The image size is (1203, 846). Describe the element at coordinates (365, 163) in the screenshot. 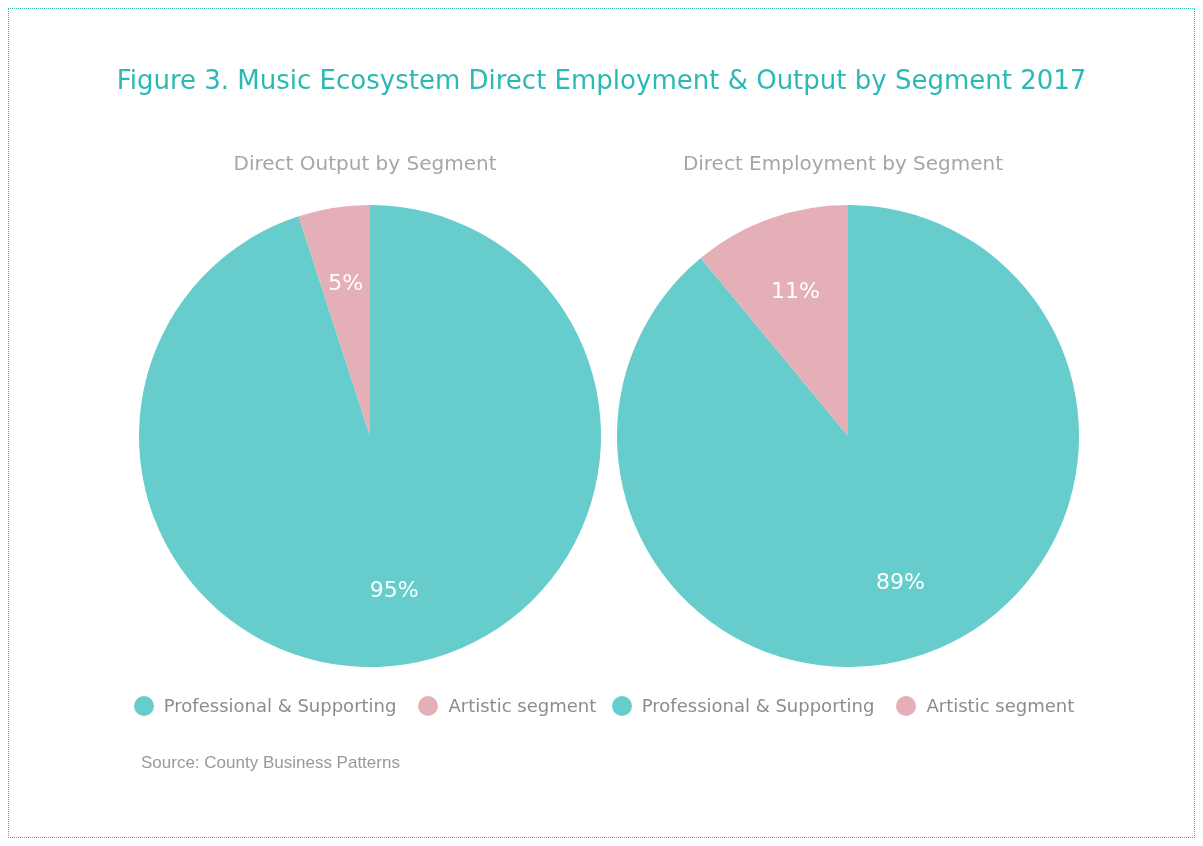

I see `chart-title: Direct Output by Segment` at that location.